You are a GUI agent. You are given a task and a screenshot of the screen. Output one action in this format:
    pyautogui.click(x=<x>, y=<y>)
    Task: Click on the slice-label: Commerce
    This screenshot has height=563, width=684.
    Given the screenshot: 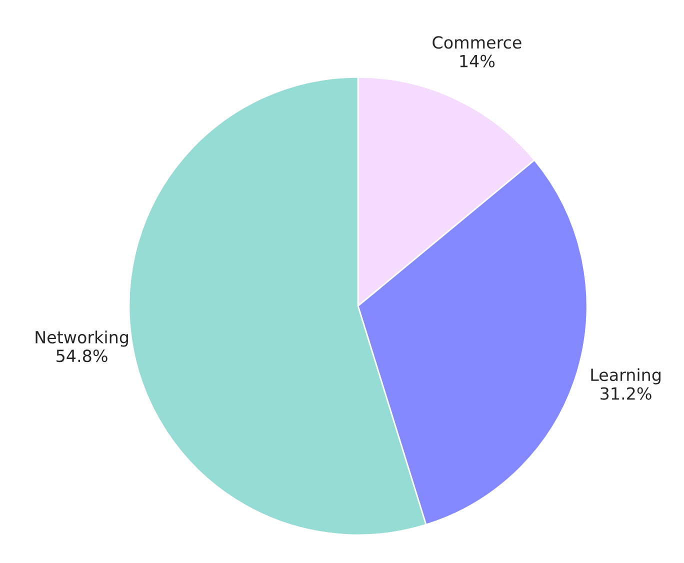 What is the action you would take?
    pyautogui.click(x=477, y=42)
    